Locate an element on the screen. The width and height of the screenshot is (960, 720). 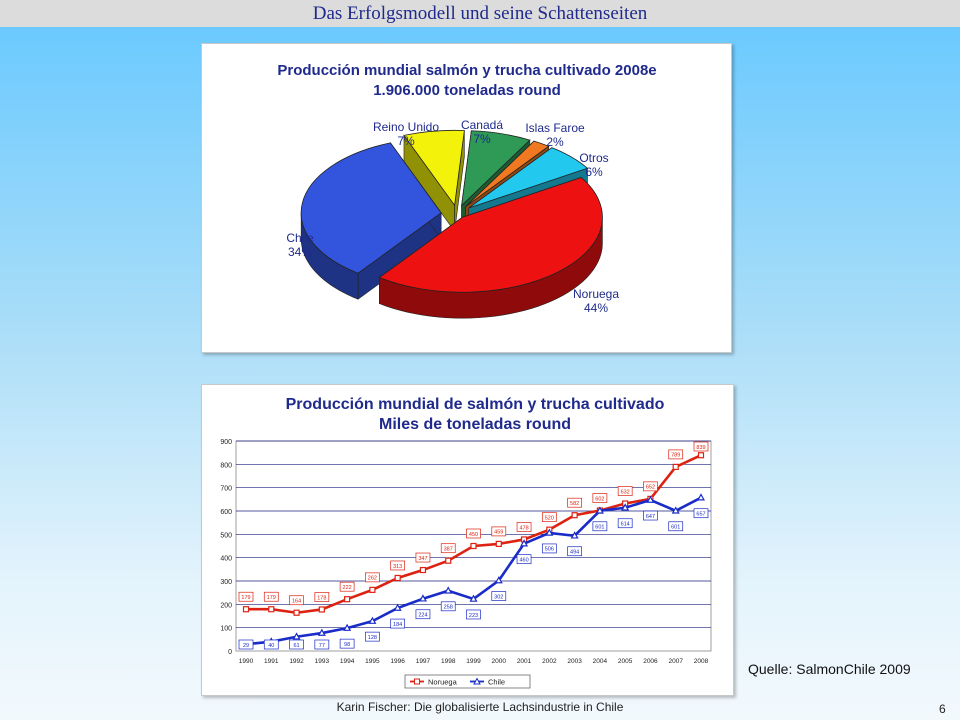
x-tick-label: 2000 is located at coordinates (499, 661).